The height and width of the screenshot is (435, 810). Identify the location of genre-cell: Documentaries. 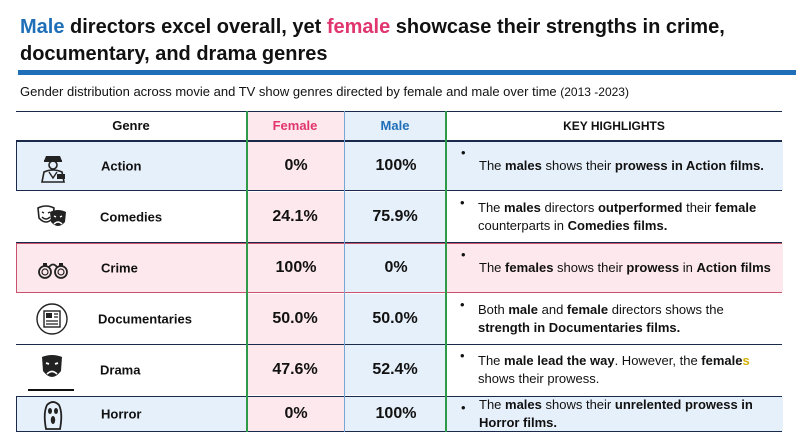
(131, 319).